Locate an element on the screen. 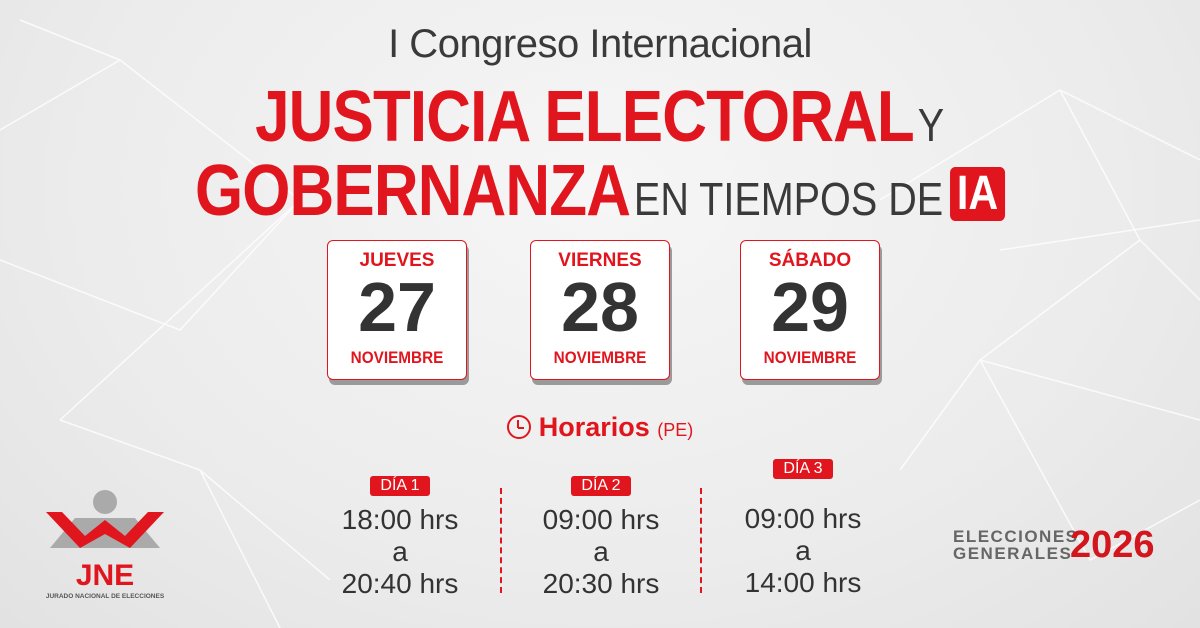 The width and height of the screenshot is (1200, 628). date-card: JUEVES 27 NOVIEMBRE is located at coordinates (397, 310).